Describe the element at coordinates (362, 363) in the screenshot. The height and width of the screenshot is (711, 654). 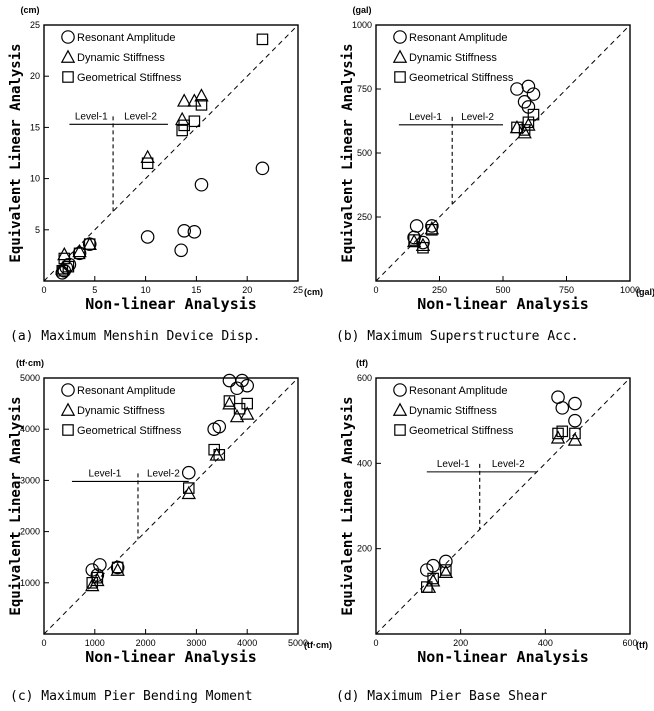
I see `y-unit-label: (tf)` at that location.